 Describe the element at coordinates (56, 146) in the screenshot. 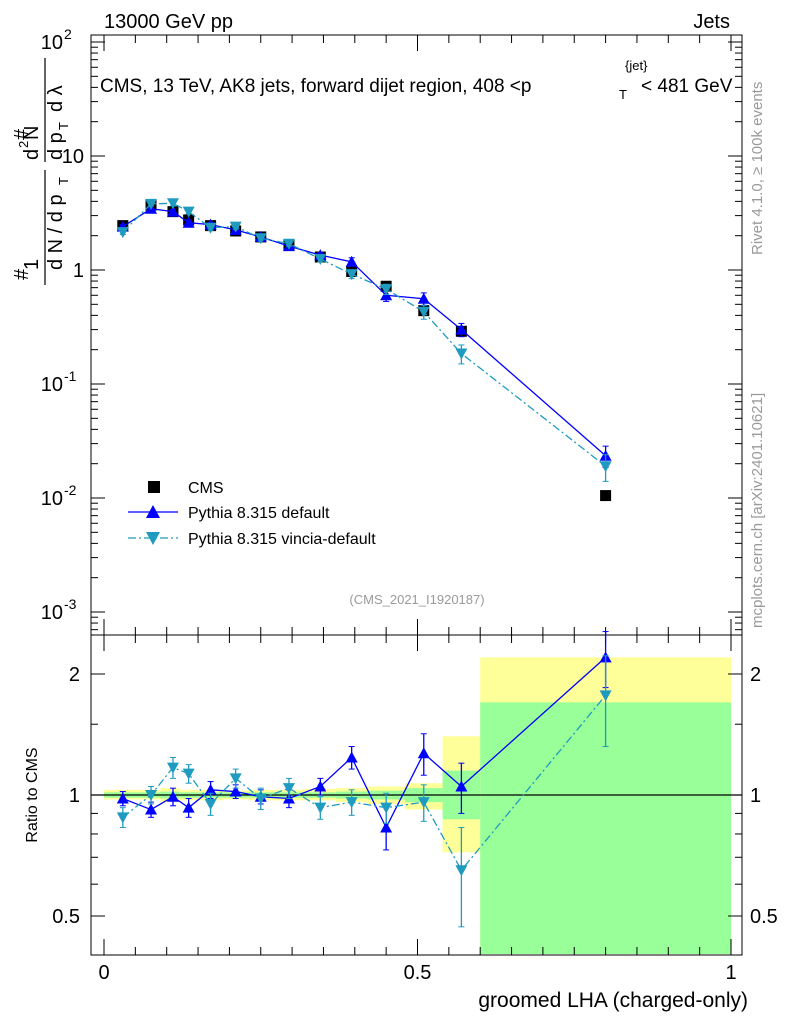

I see `svg-text: d p` at that location.